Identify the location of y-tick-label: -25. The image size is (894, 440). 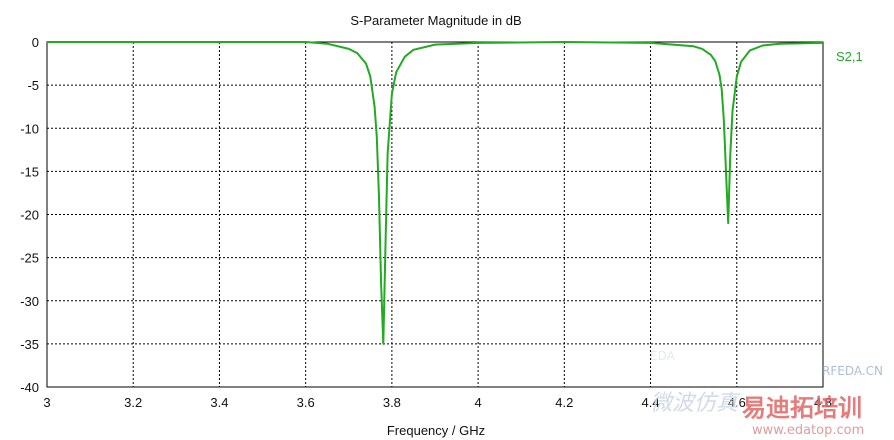
(29, 258).